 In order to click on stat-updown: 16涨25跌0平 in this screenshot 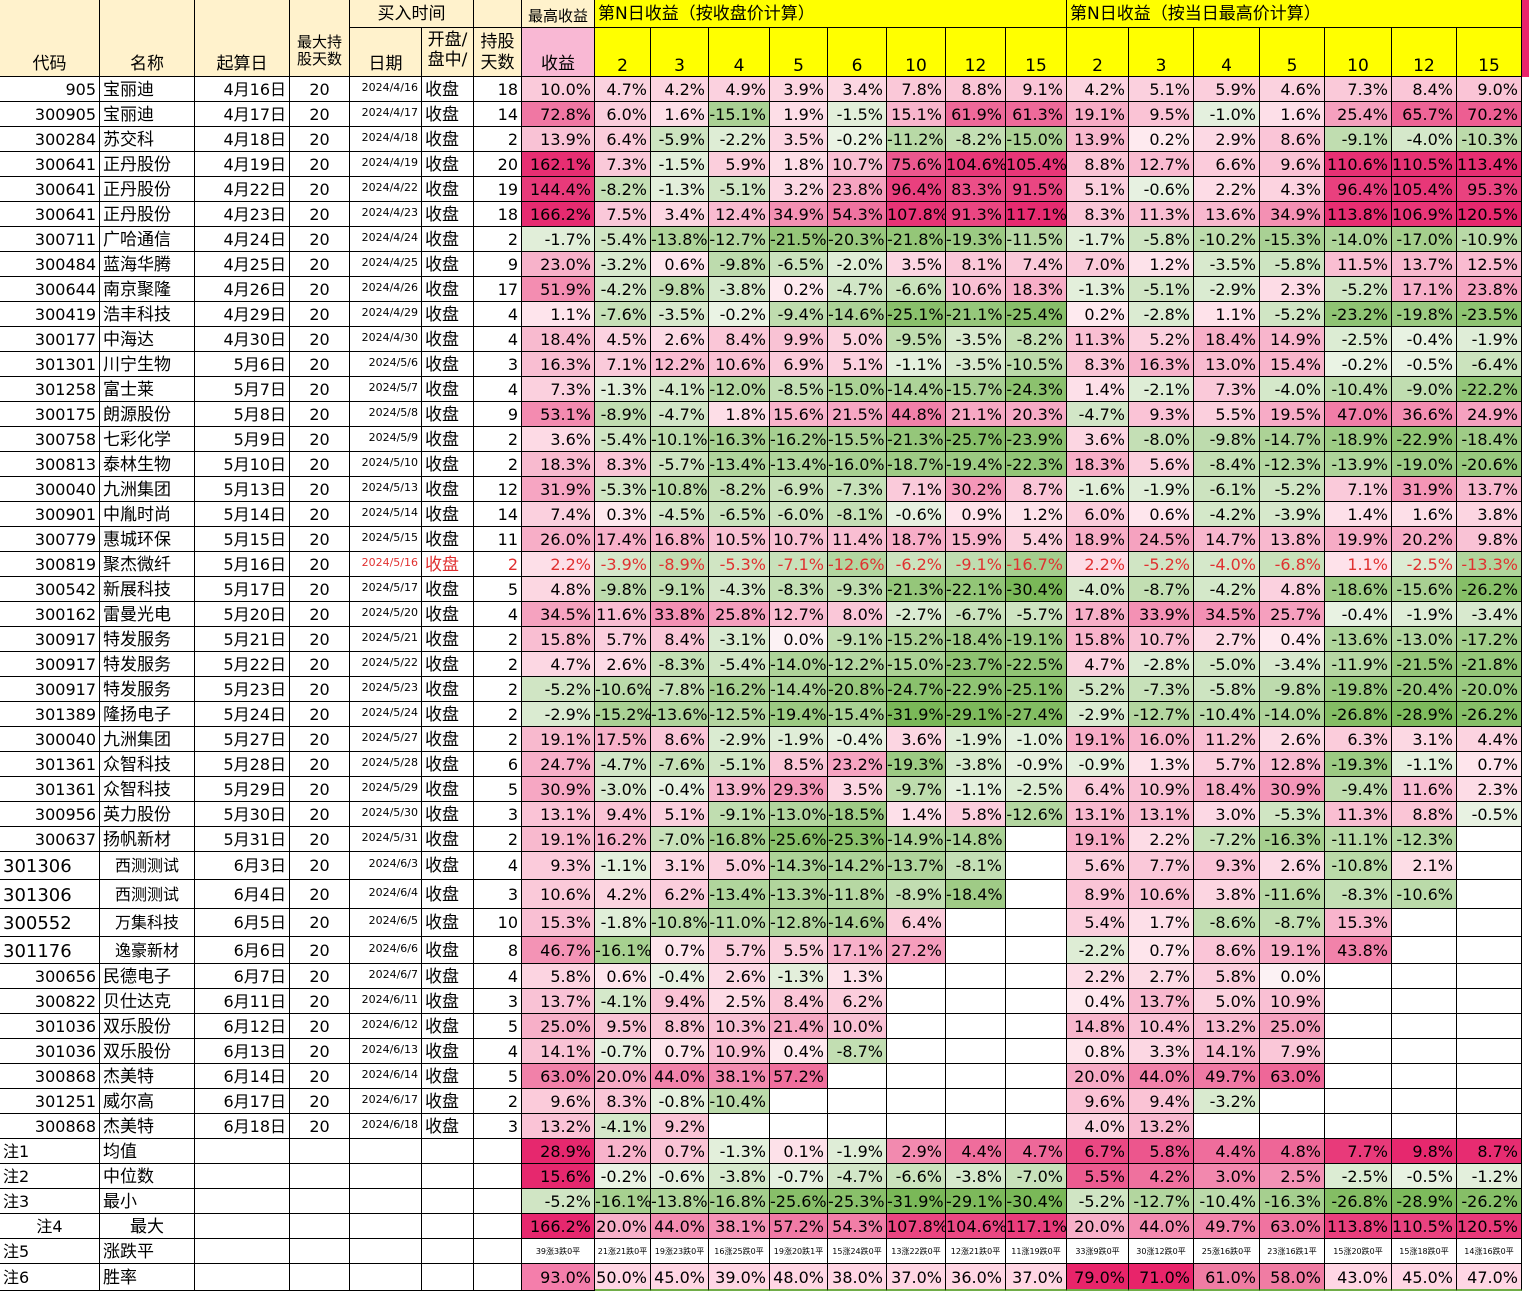, I will do `click(739, 1251)`.